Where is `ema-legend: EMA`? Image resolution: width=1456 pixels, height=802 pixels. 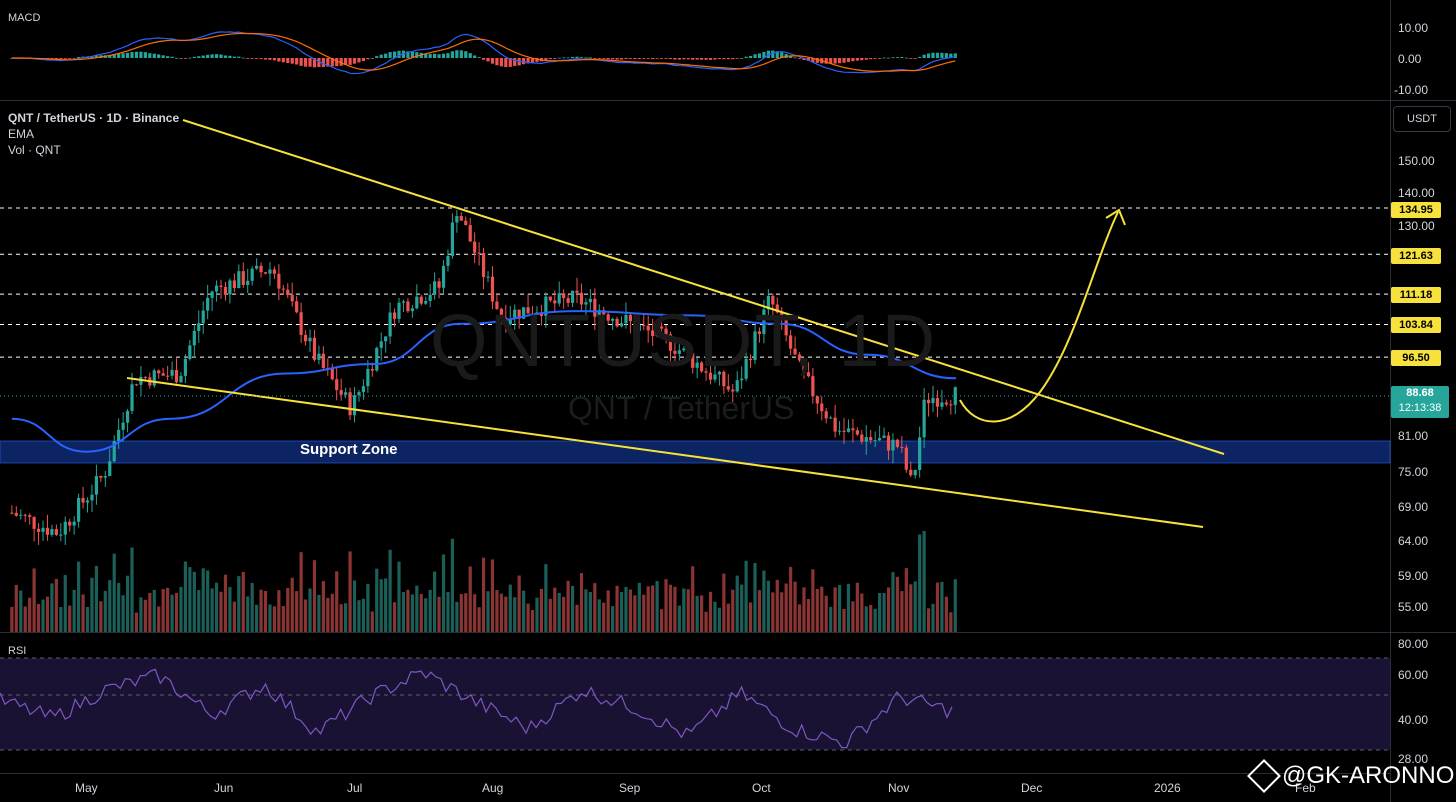
ema-legend: EMA is located at coordinates (21, 134).